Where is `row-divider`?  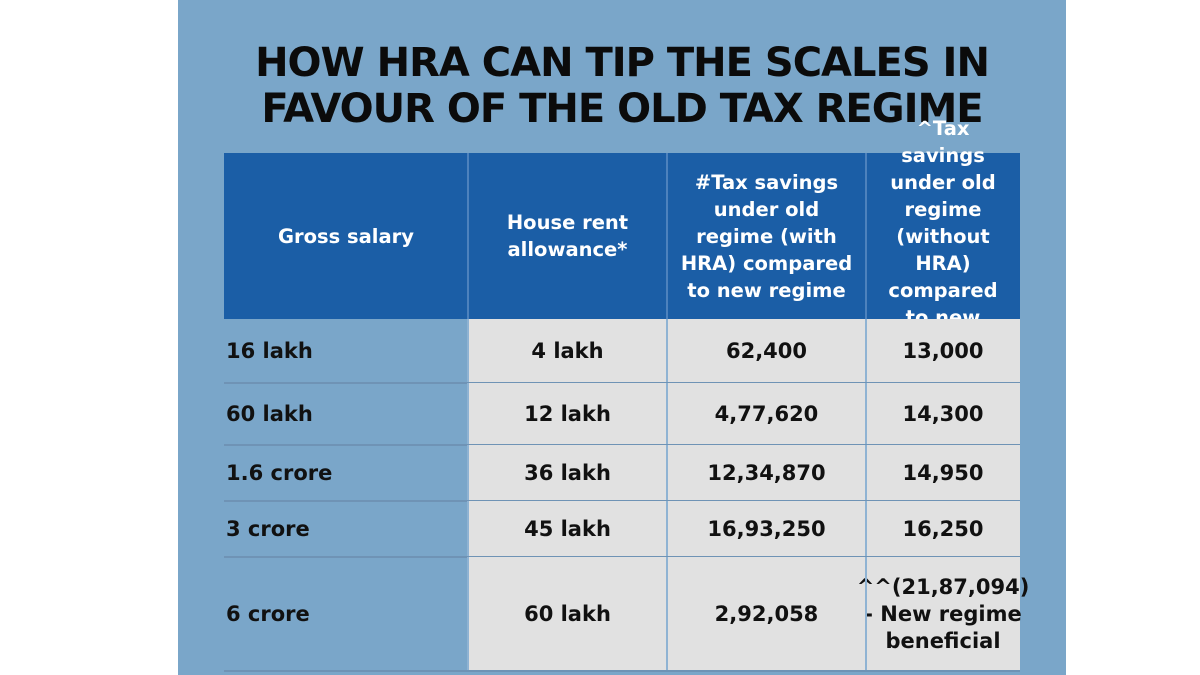
row-divider is located at coordinates (622, 671).